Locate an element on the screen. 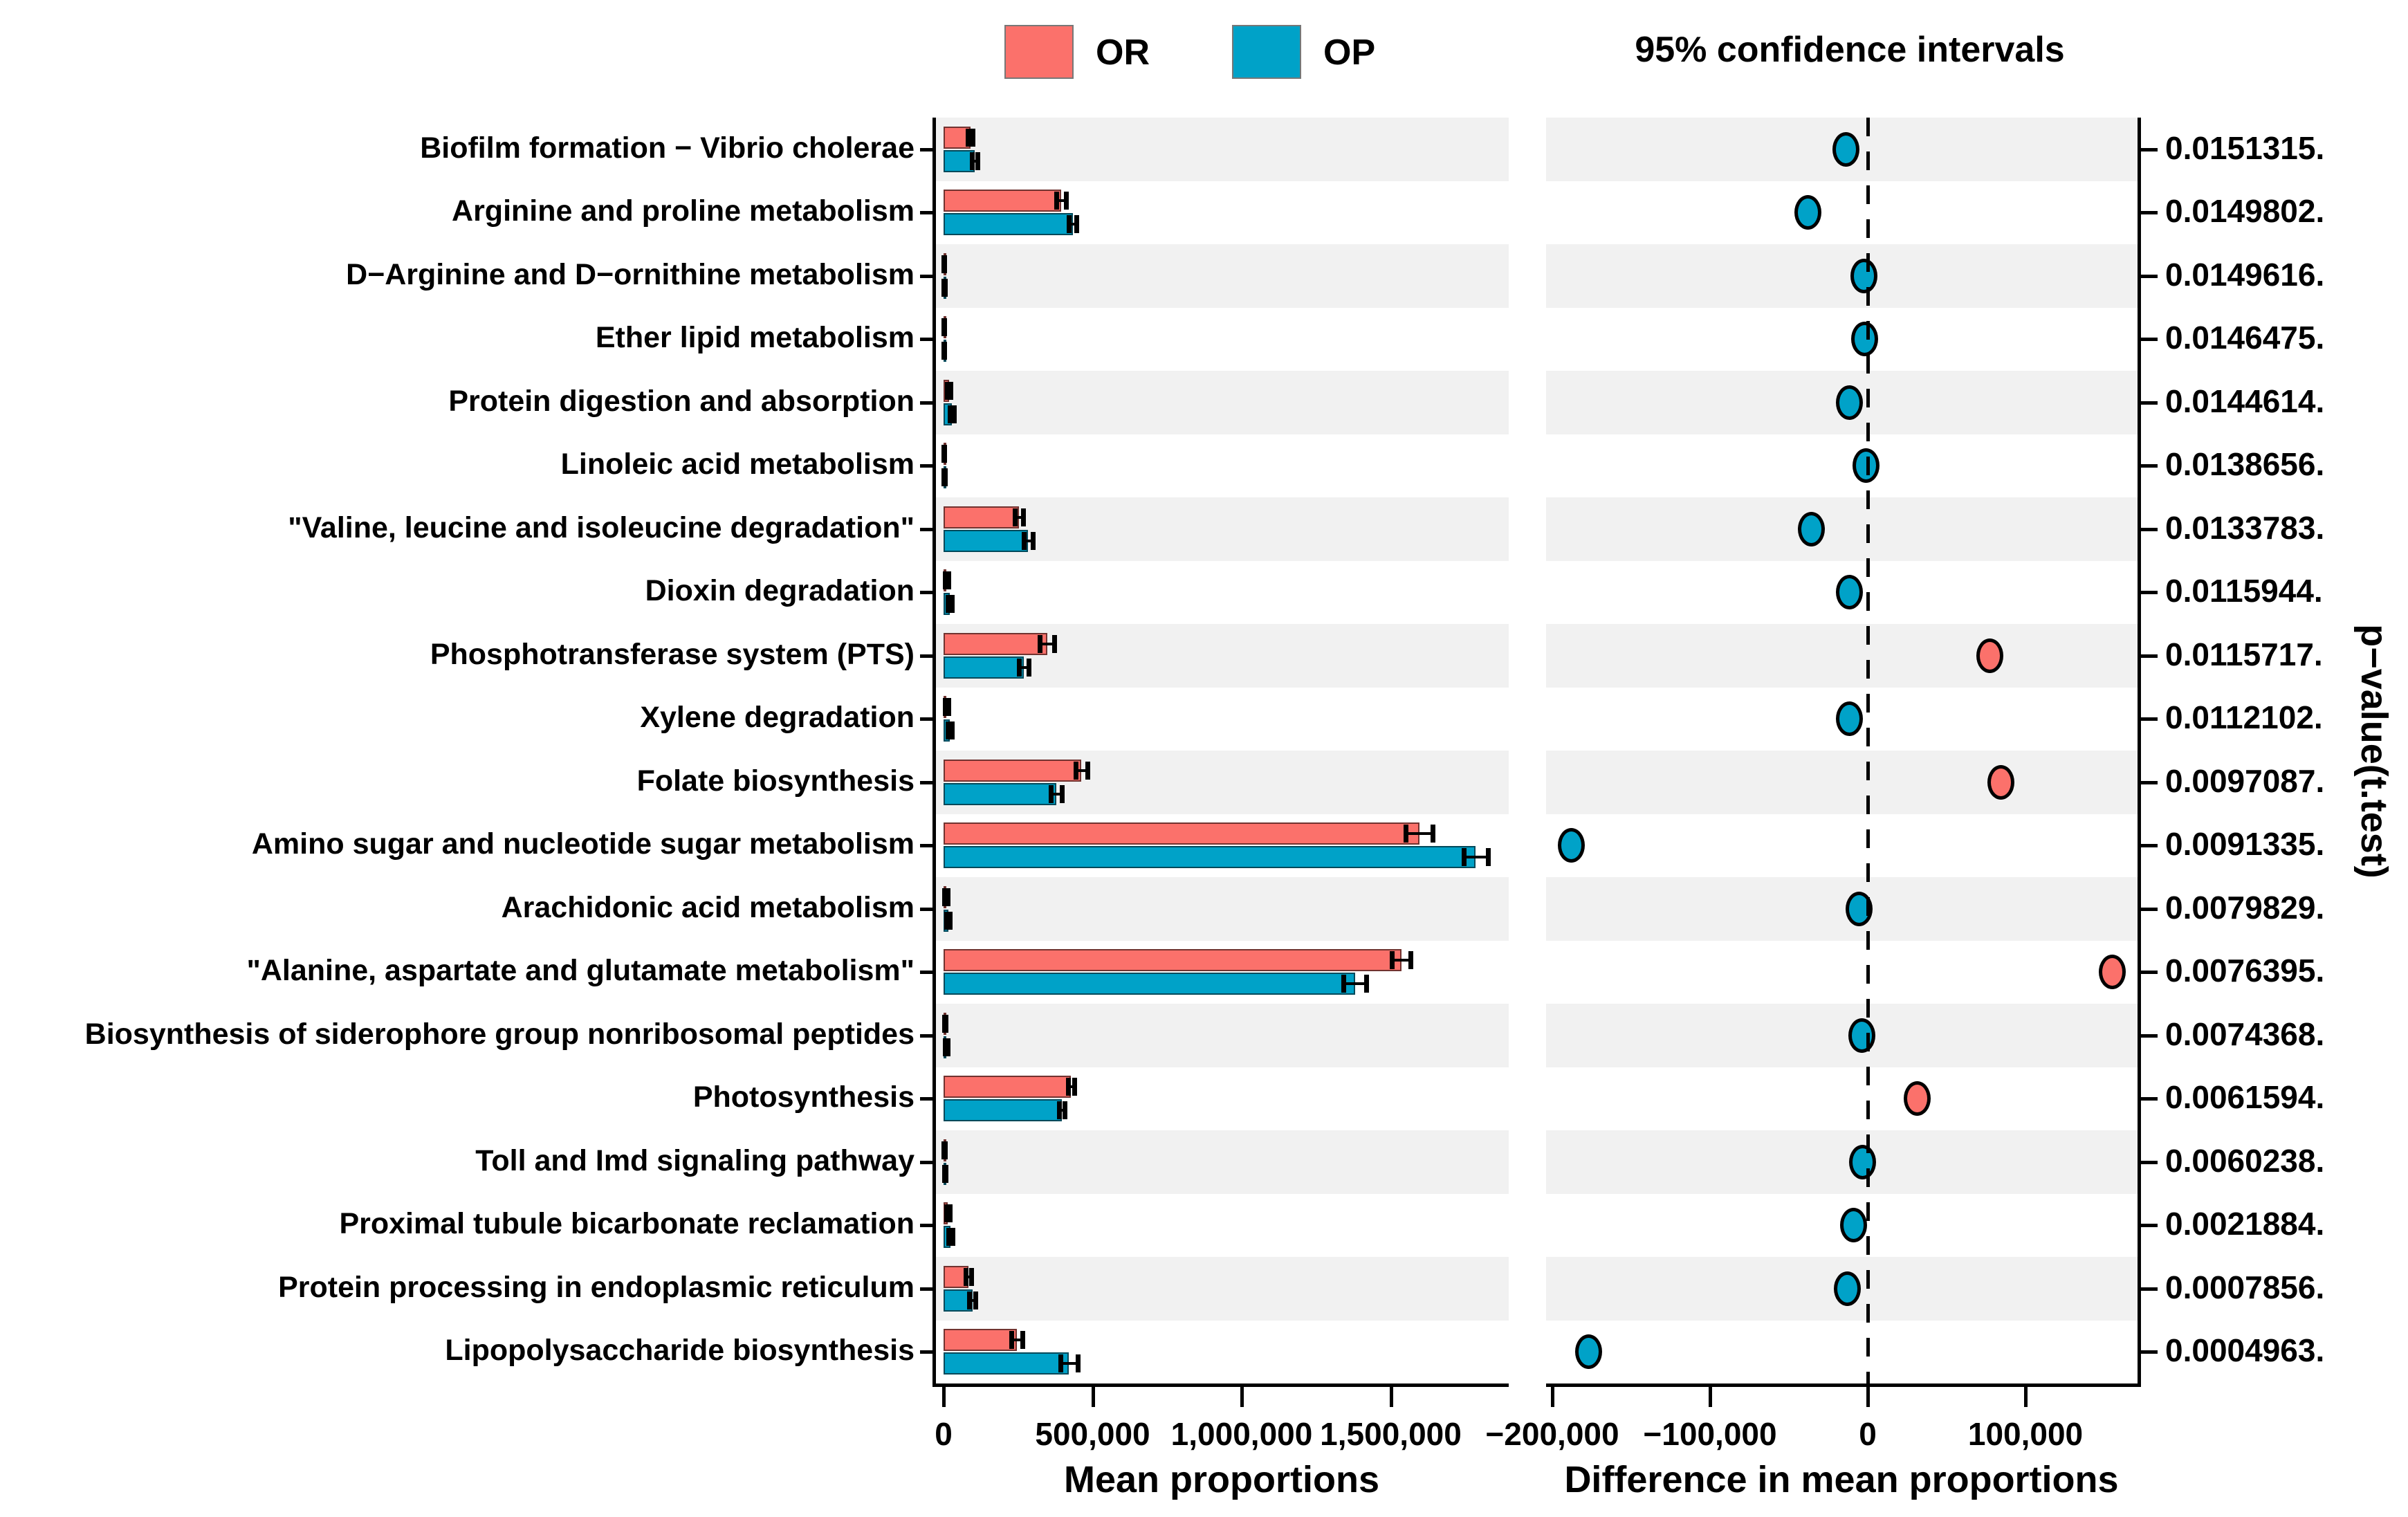 This screenshot has width=2408, height=1517. left-x-tick-label: 0 is located at coordinates (944, 1434).